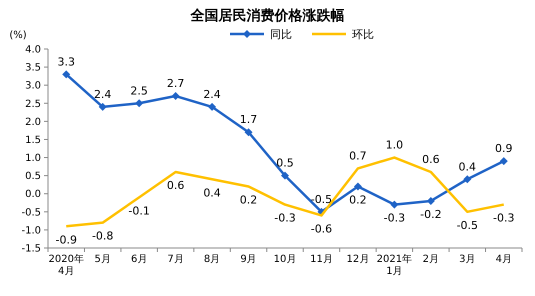  What do you see at coordinates (33, 104) in the screenshot?
I see `y-tick-label: 2.5` at bounding box center [33, 104].